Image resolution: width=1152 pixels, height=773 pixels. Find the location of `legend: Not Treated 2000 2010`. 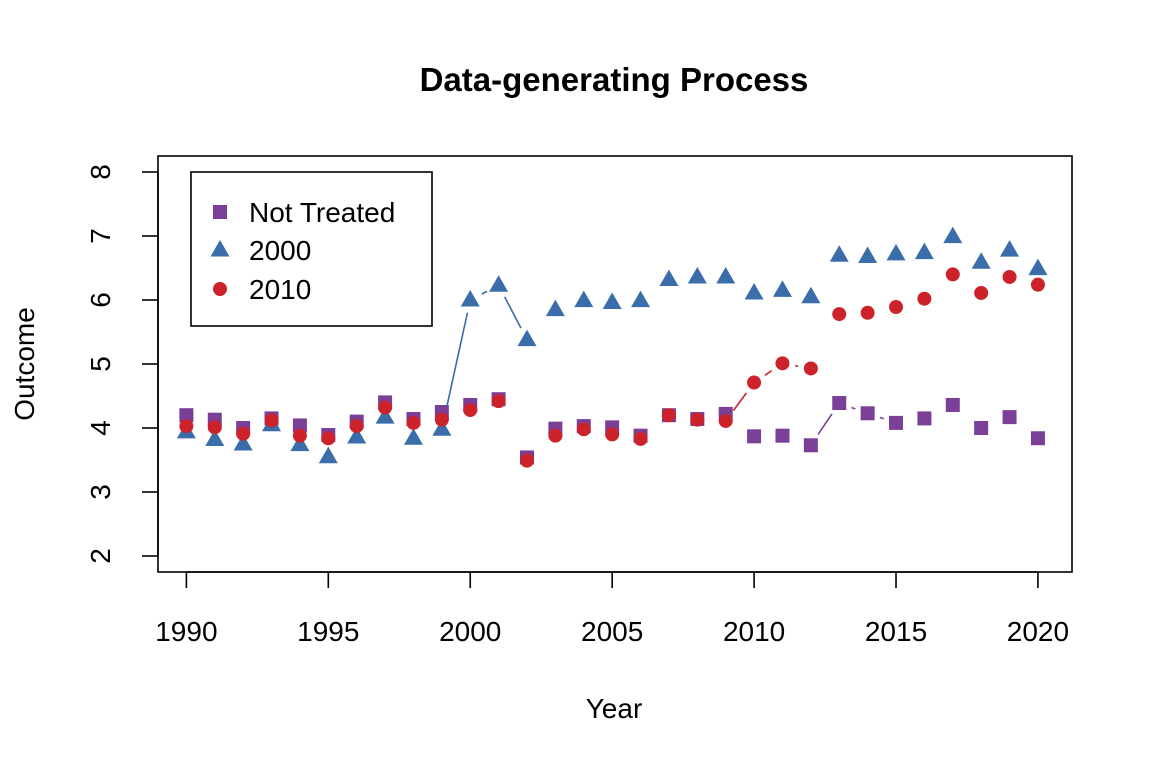

legend: Not Treated 2000 2010 is located at coordinates (311, 249).